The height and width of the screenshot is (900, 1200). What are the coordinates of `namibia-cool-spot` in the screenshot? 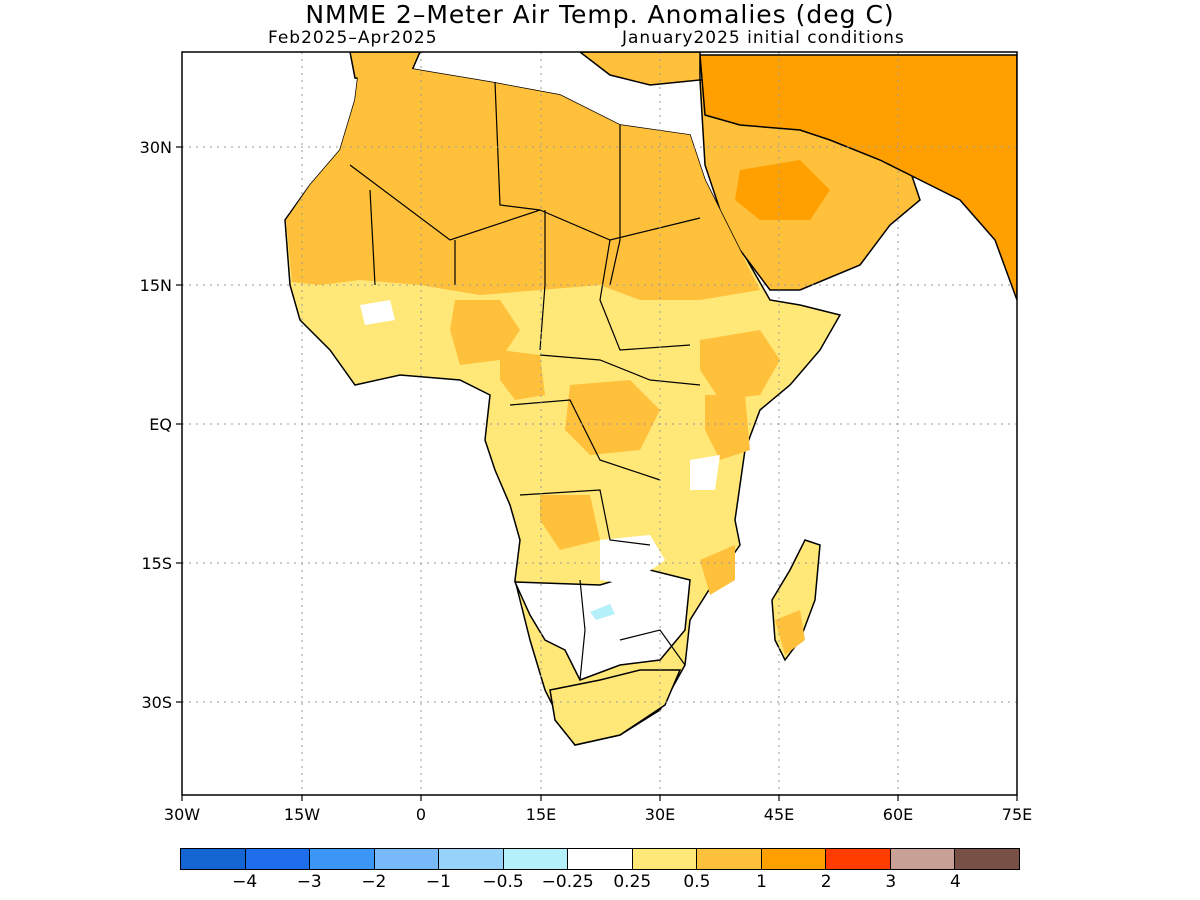 It's located at (602, 612).